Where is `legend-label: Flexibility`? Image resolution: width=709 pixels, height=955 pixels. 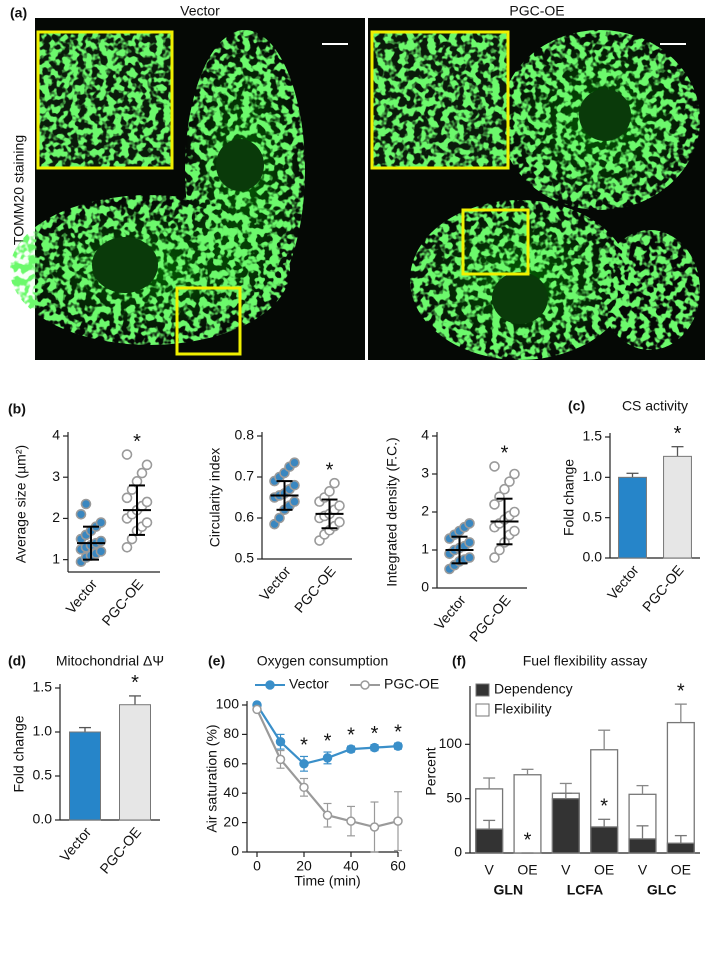
legend-label: Flexibility is located at coordinates (523, 709).